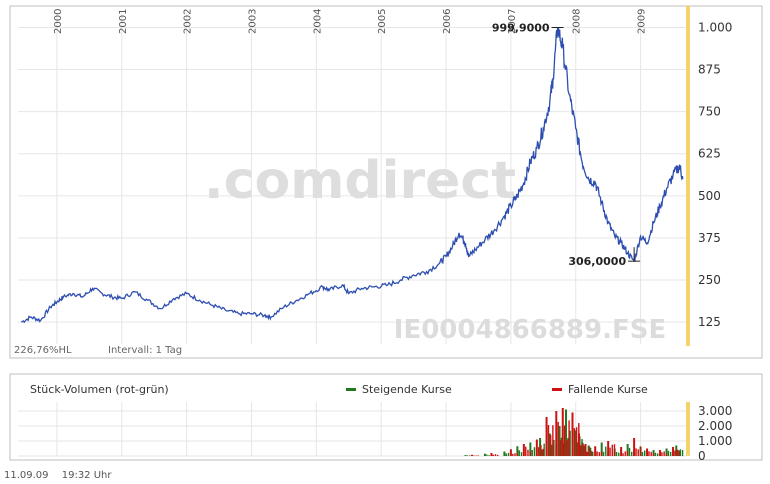 The height and width of the screenshot is (484, 770). I want to click on legend-label-up: Steigende Kurse, so click(407, 389).